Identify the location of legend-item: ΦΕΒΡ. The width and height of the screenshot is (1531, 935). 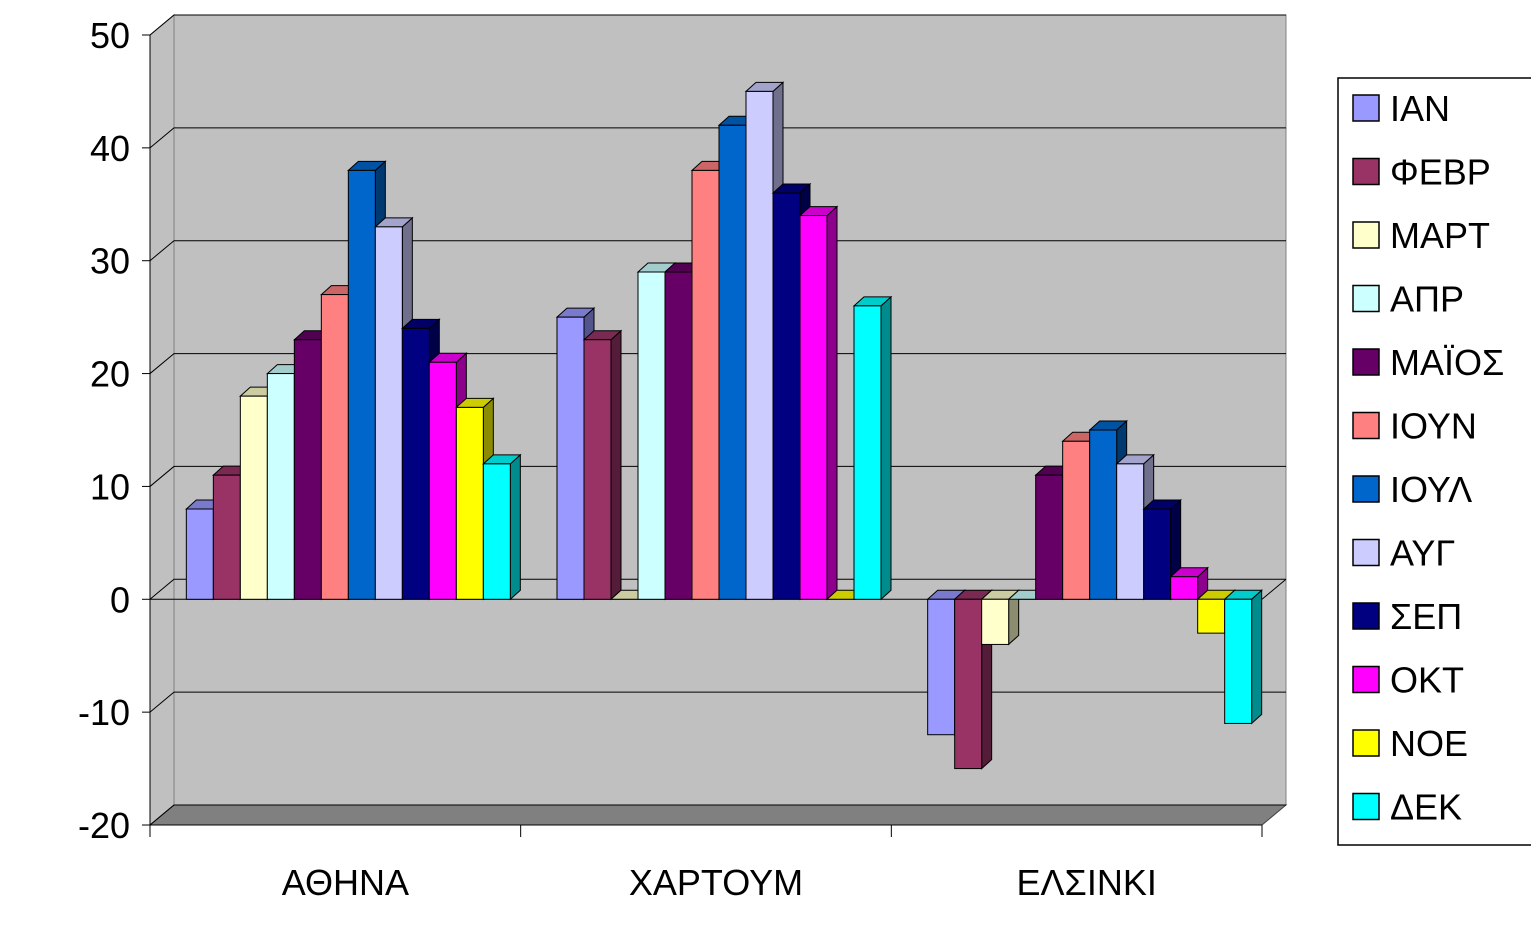
(1421, 172).